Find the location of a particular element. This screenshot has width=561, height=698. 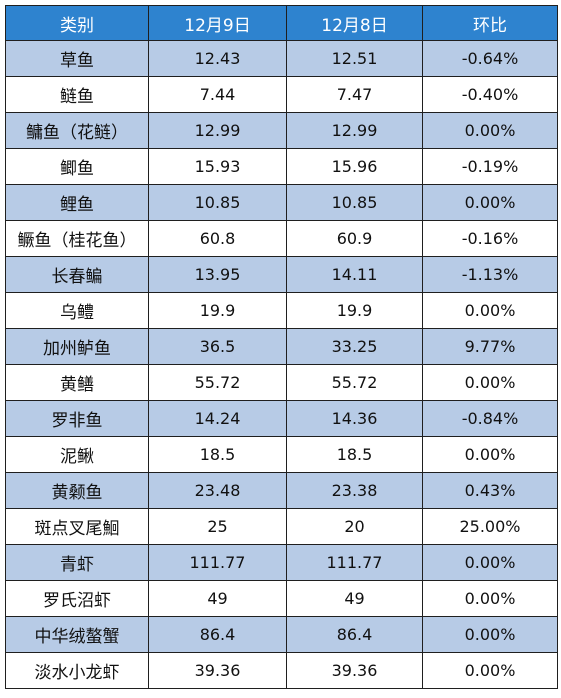

cell-price-dec9: 23.48 is located at coordinates (217, 490).